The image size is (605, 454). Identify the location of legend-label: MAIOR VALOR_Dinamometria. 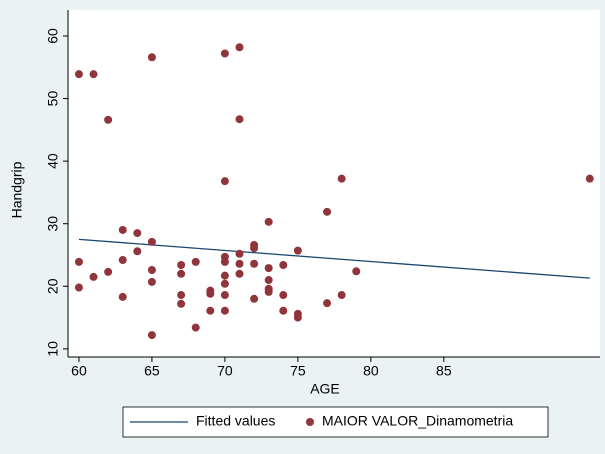
(417, 421).